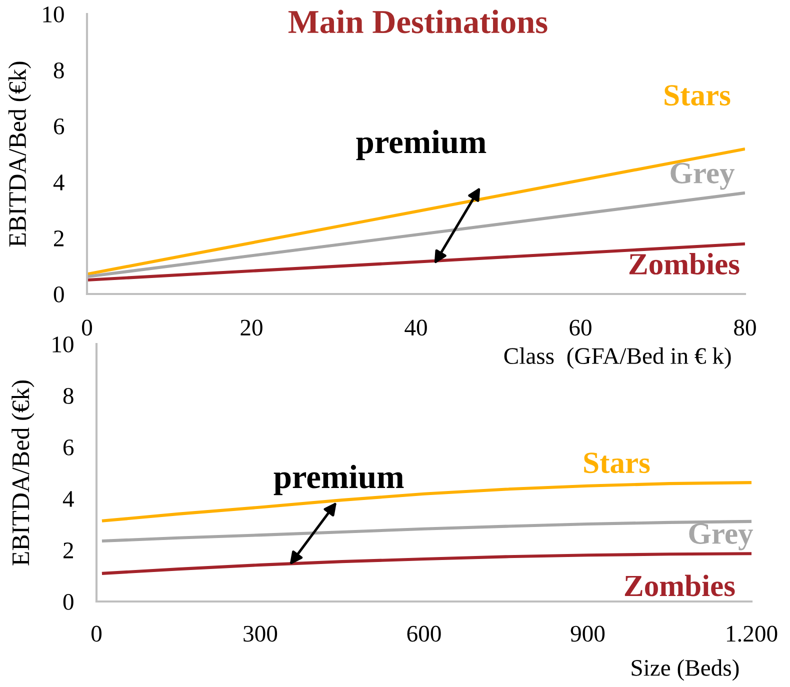 The height and width of the screenshot is (687, 790). Describe the element at coordinates (424, 634) in the screenshot. I see `x-tick-label: 600` at that location.